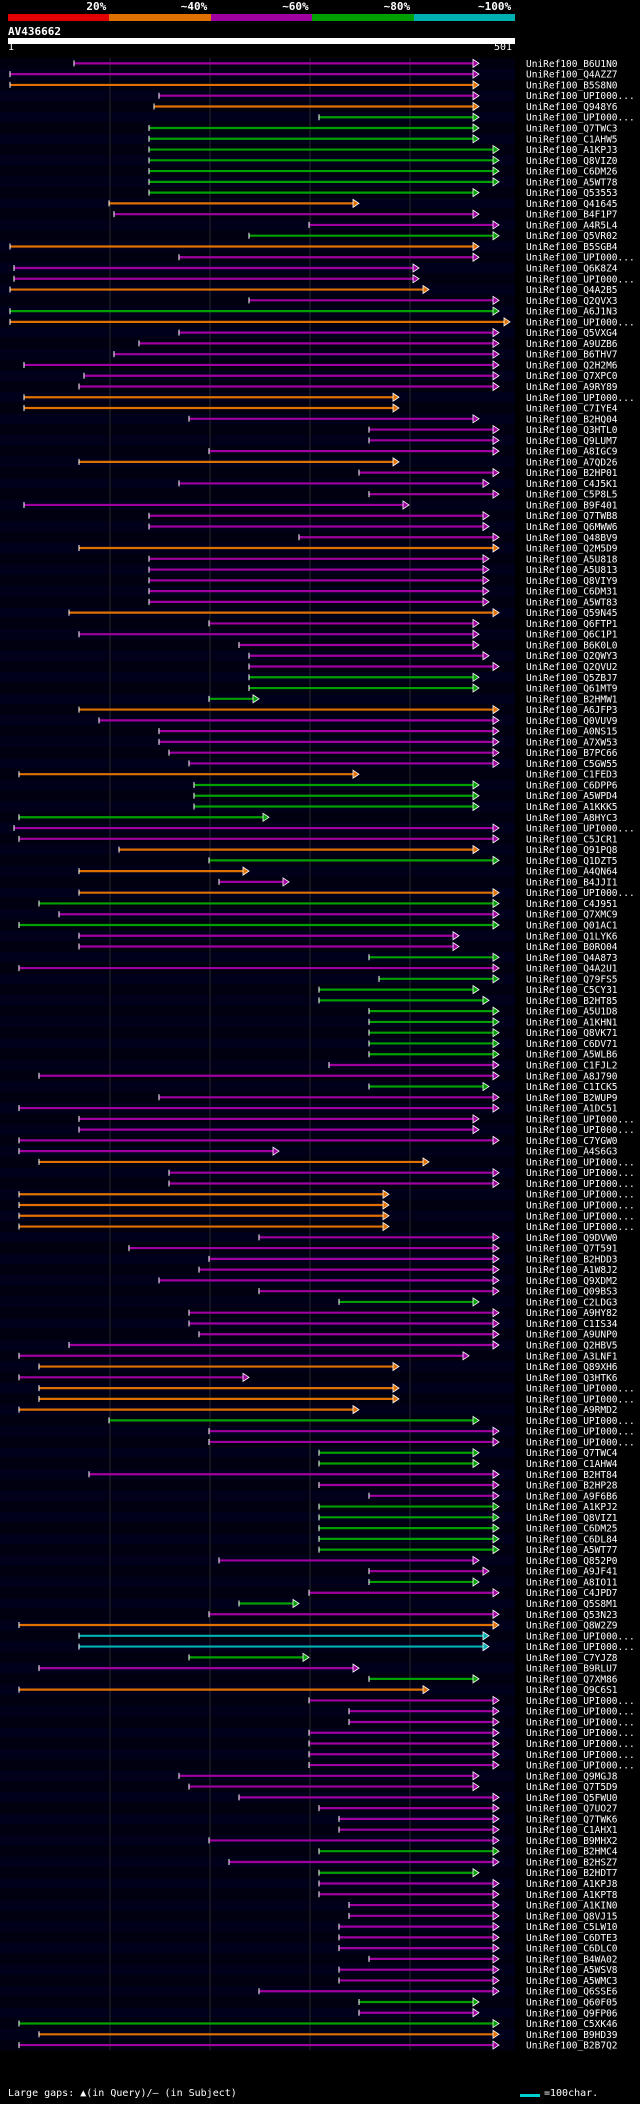  I want to click on hit-row: UniRef100_Q2H2M6, so click(320, 365).